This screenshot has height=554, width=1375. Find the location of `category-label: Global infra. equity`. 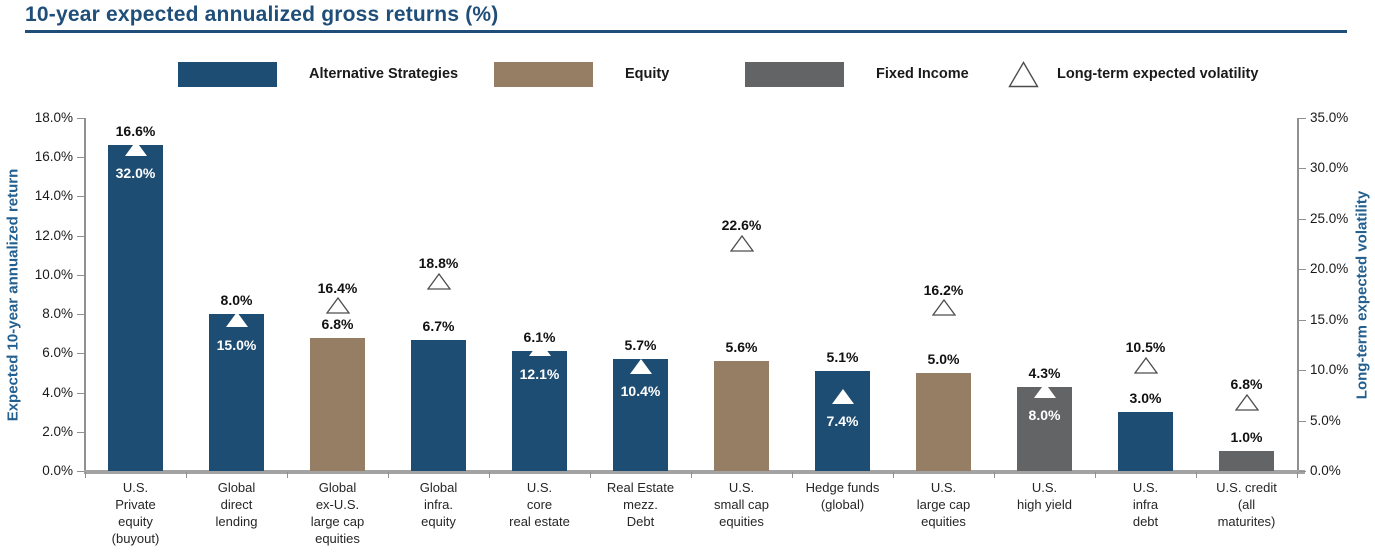

category-label: Global infra. equity is located at coordinates (438, 504).